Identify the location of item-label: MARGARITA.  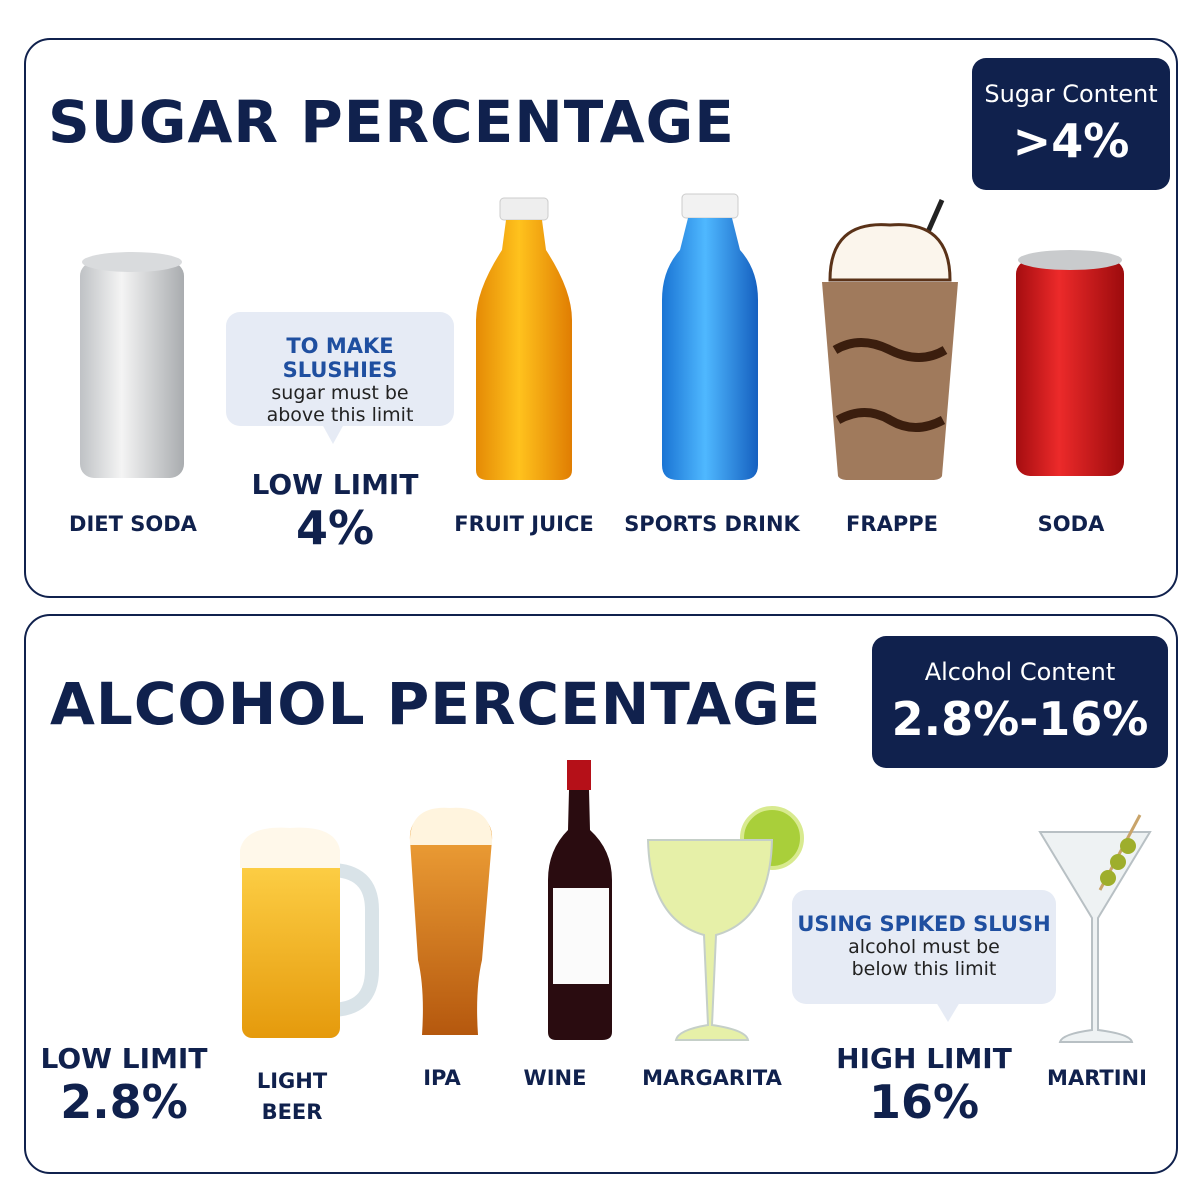
(712, 1078).